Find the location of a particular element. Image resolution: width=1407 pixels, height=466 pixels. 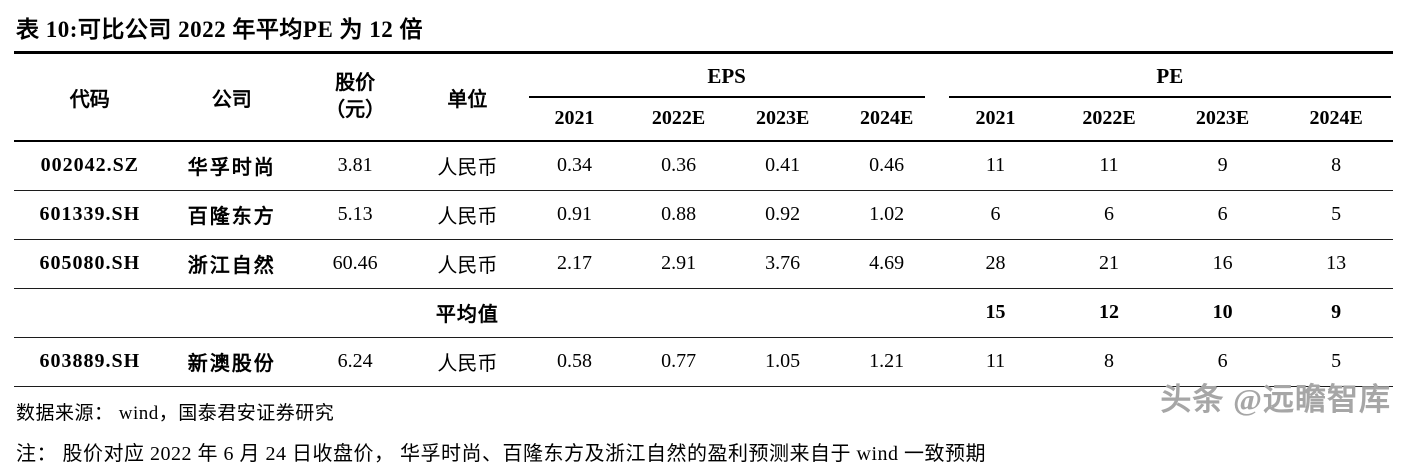

cell-eps: 0.92 is located at coordinates (782, 215).